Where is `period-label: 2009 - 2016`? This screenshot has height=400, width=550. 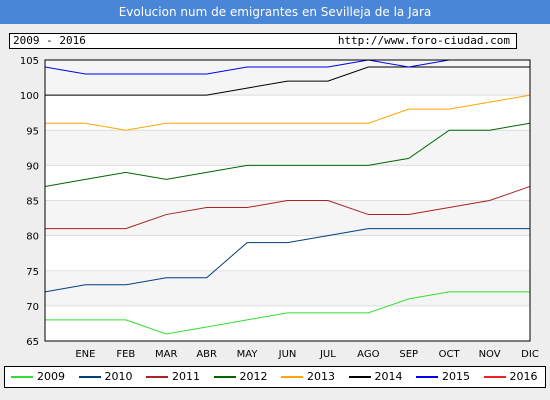 period-label: 2009 - 2016 is located at coordinates (49, 40).